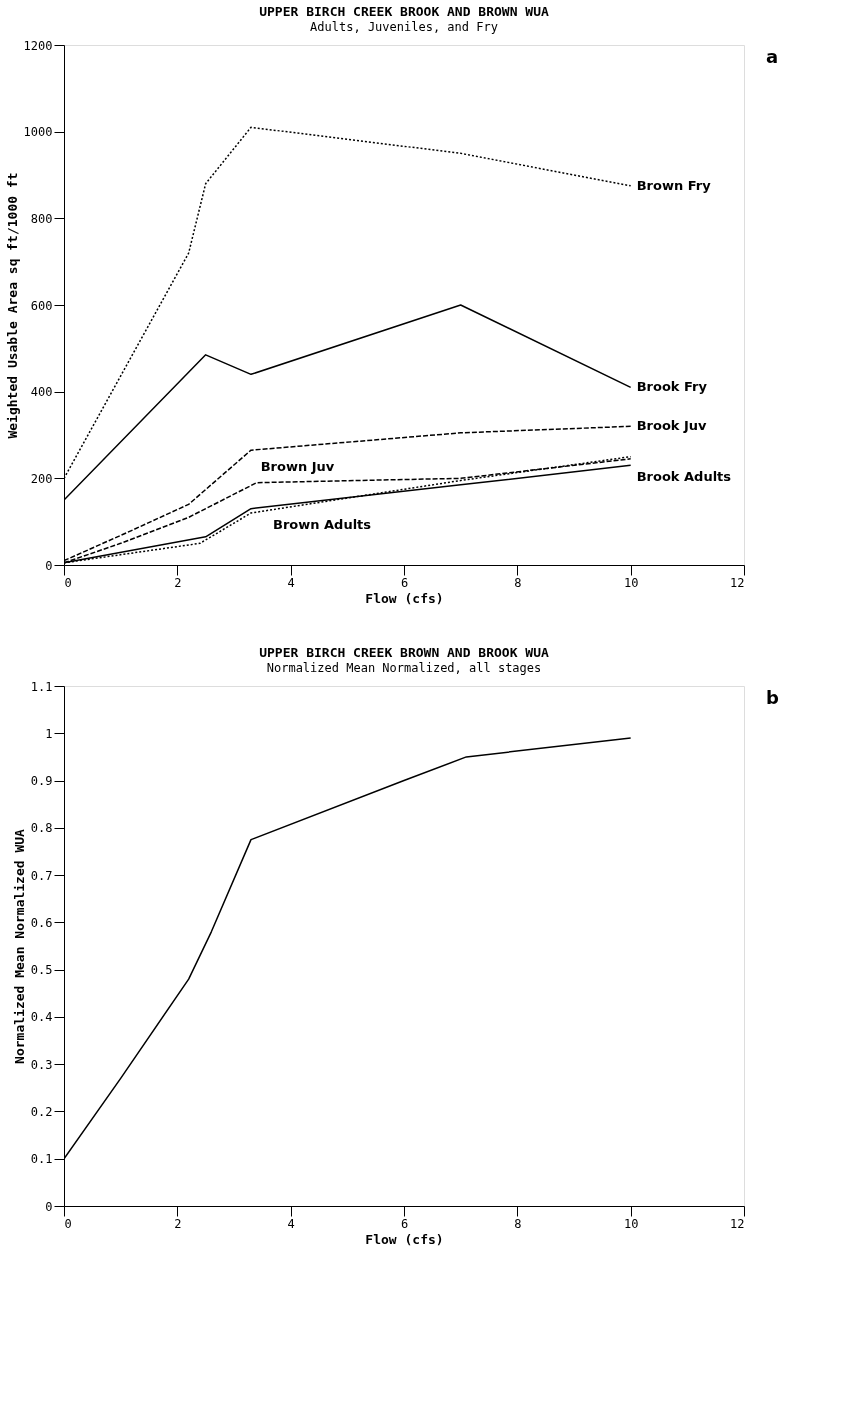 The width and height of the screenshot is (861, 1420). What do you see at coordinates (772, 56) in the screenshot?
I see `text: a` at bounding box center [772, 56].